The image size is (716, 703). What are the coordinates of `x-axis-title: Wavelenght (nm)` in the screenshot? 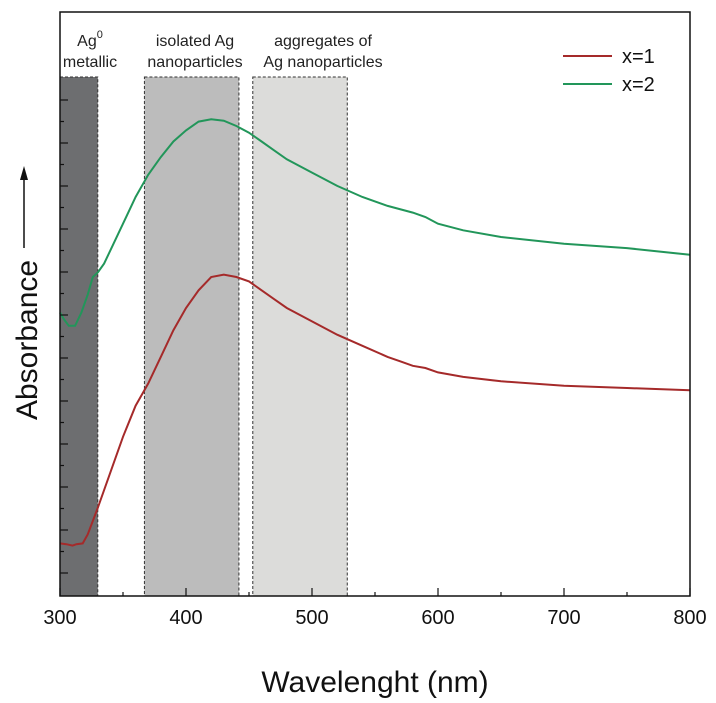 It's located at (374, 682).